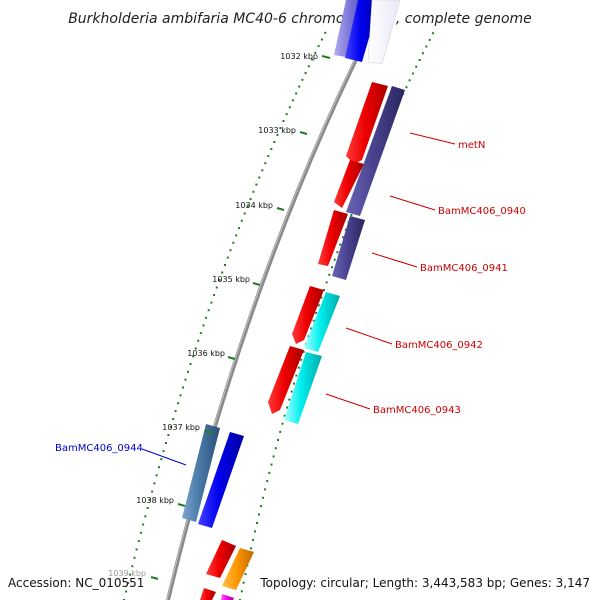 This screenshot has width=600, height=600. What do you see at coordinates (76, 583) in the screenshot?
I see `accession-text: Accession: NC_010551` at bounding box center [76, 583].